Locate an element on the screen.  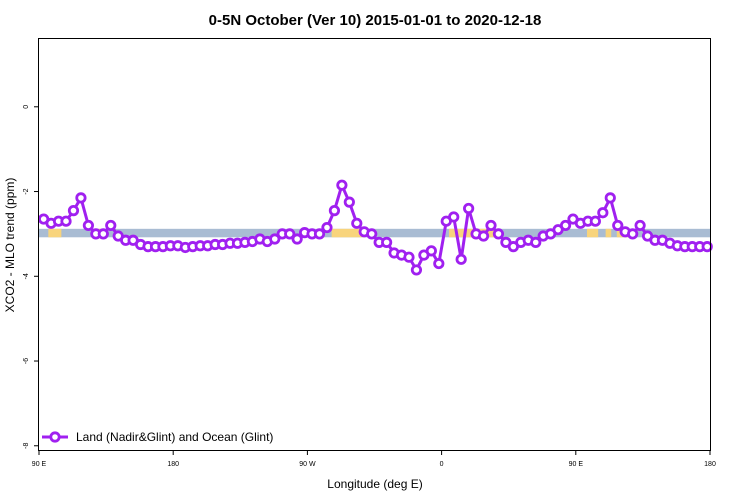
y-tick-label: -2 is located at coordinates (26, 191).